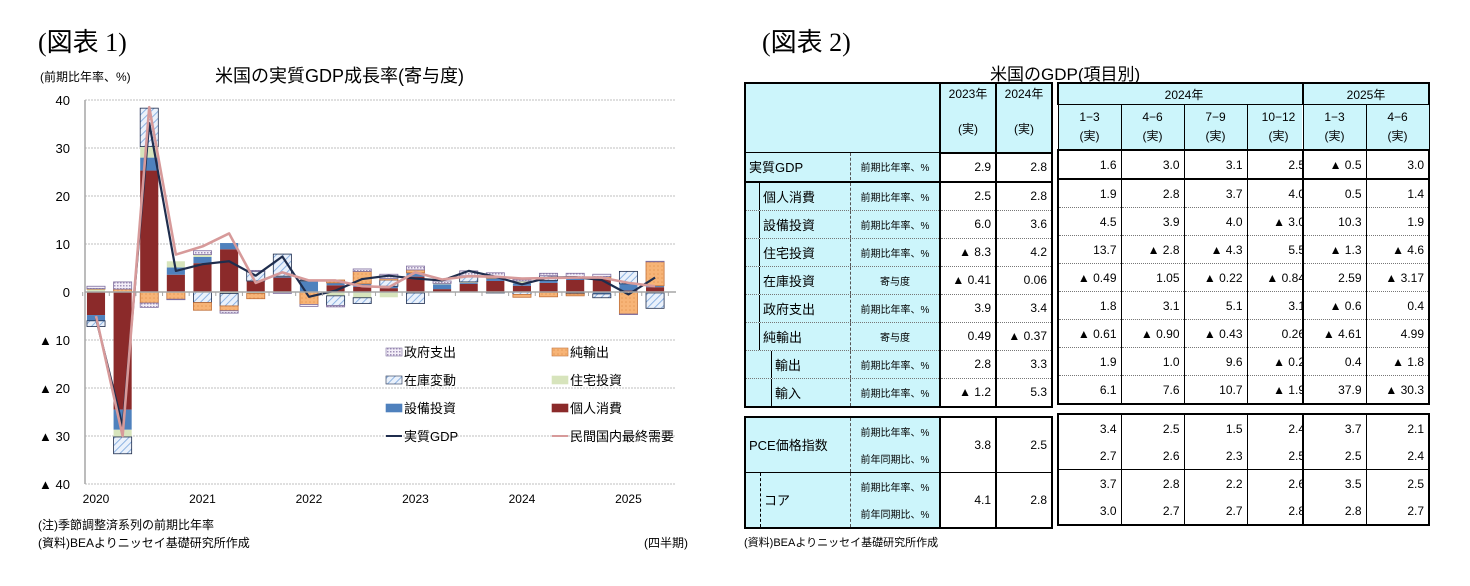 Image resolution: width=1470 pixels, height=586 pixels. I want to click on y-tick-label: 20, so click(63, 196).